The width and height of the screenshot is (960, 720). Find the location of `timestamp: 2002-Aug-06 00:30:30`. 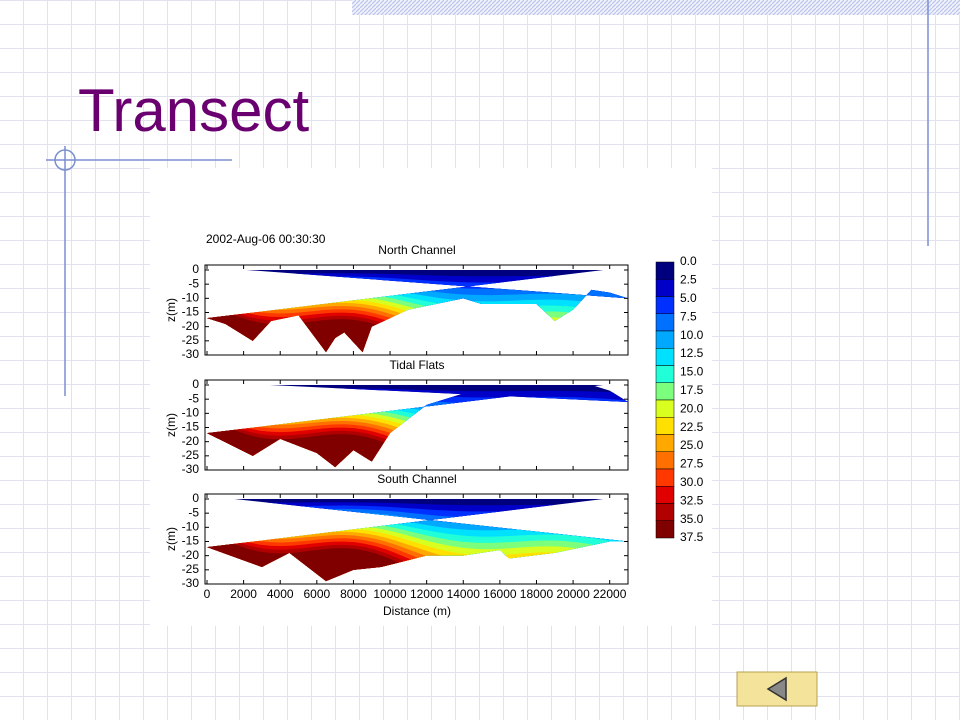

timestamp: 2002-Aug-06 00:30:30 is located at coordinates (266, 239).